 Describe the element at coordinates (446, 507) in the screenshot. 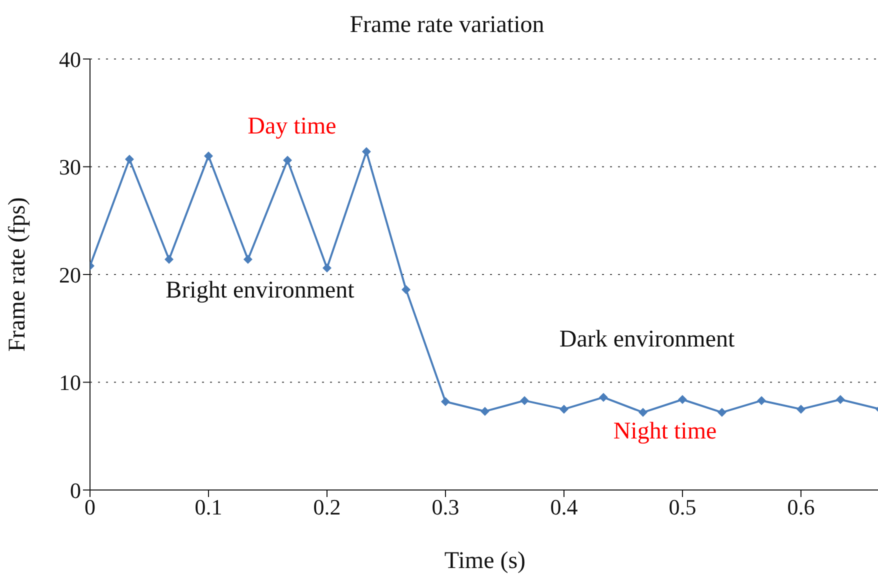

I see `x-tick-label: 0.3` at that location.